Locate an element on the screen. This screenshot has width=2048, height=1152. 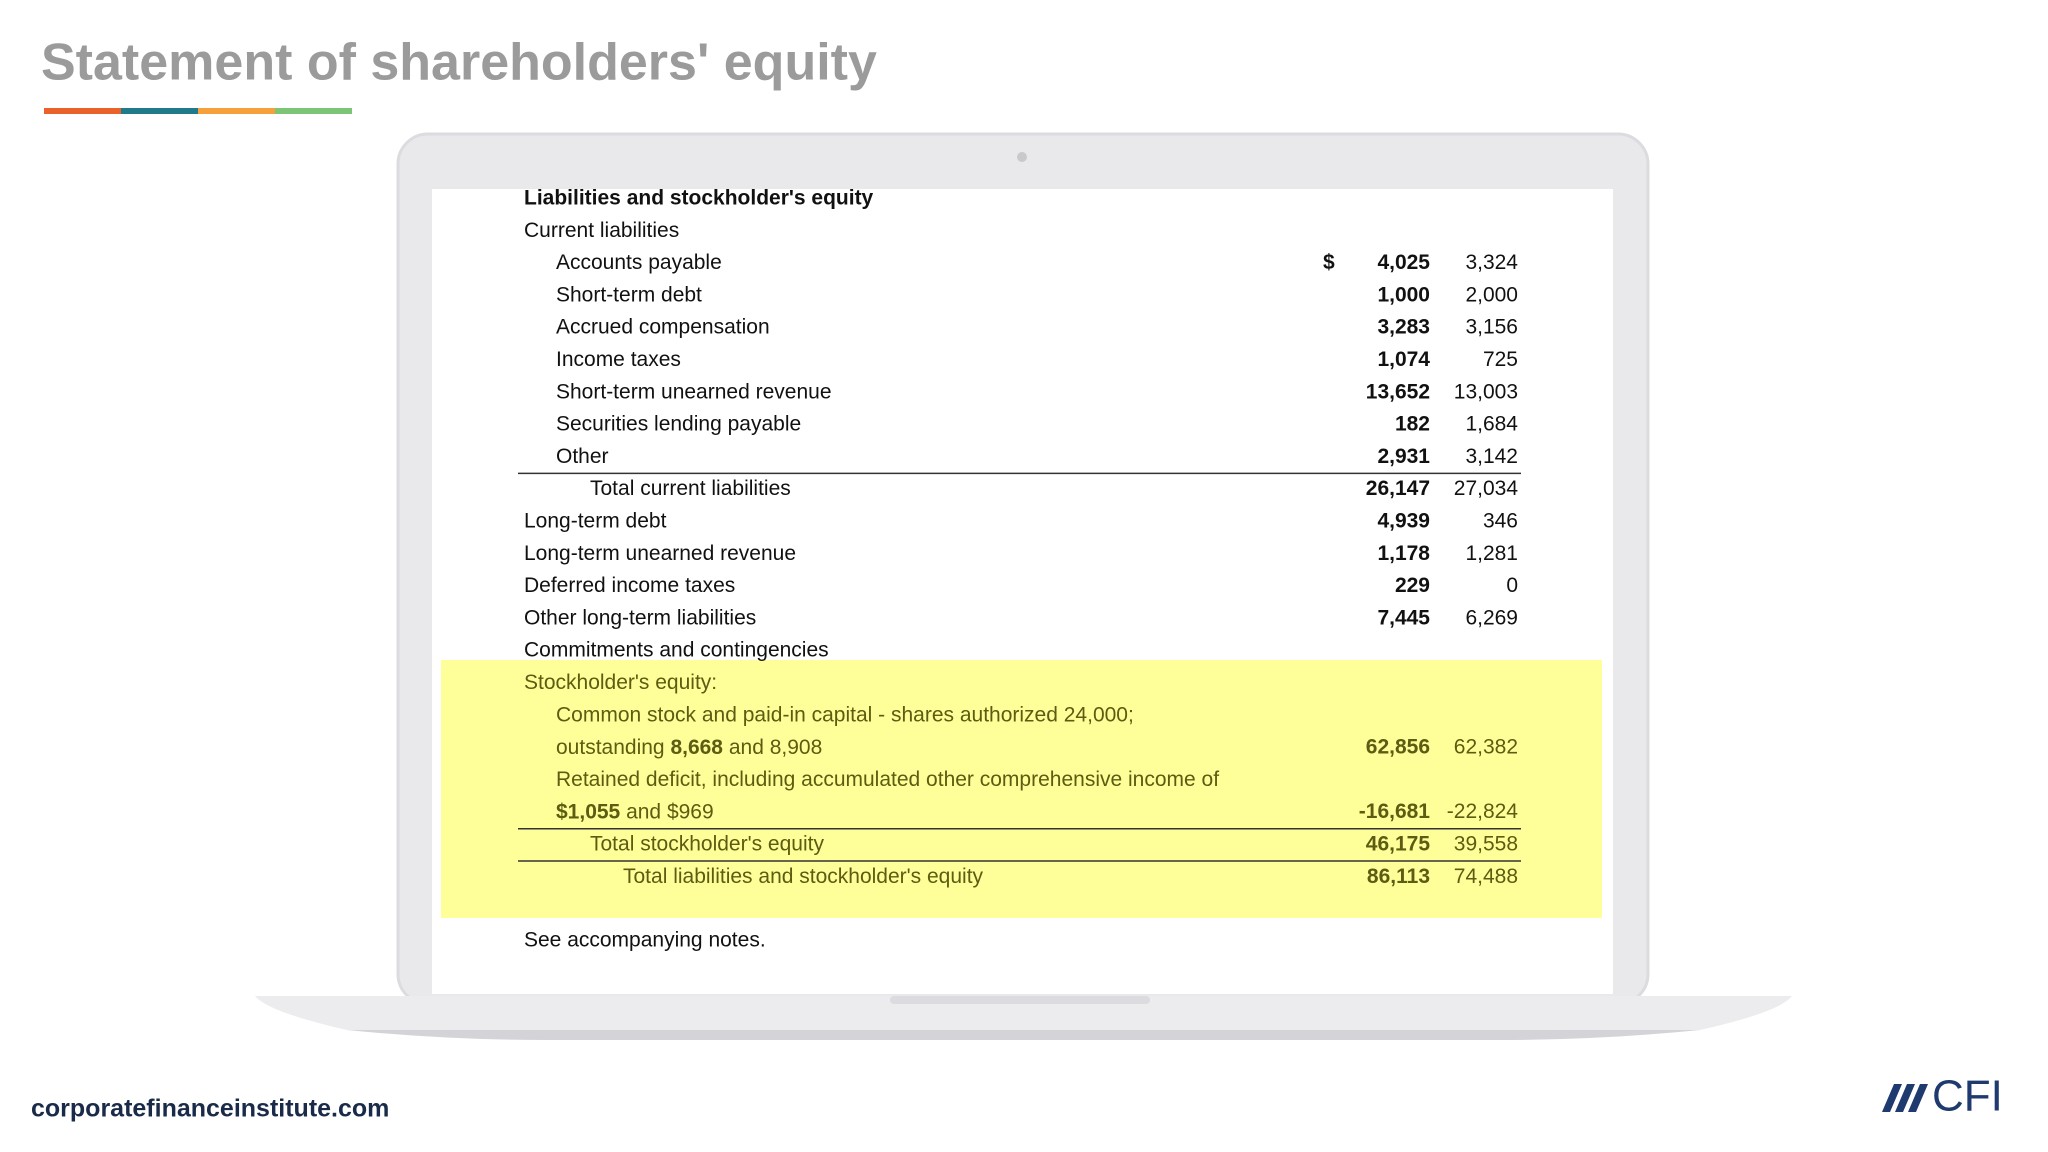
label-part: and $969 is located at coordinates (666, 811).